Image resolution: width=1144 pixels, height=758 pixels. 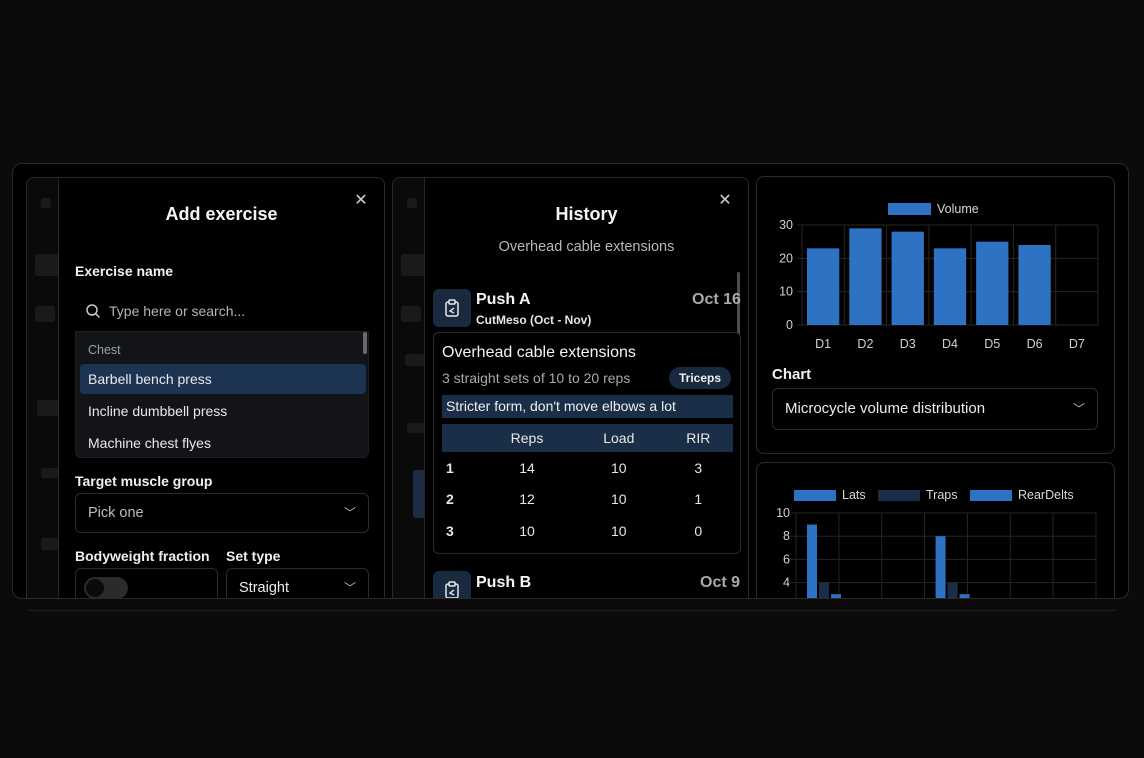 I want to click on entry-exercise-name: Overhead cable extensions, so click(x=539, y=352).